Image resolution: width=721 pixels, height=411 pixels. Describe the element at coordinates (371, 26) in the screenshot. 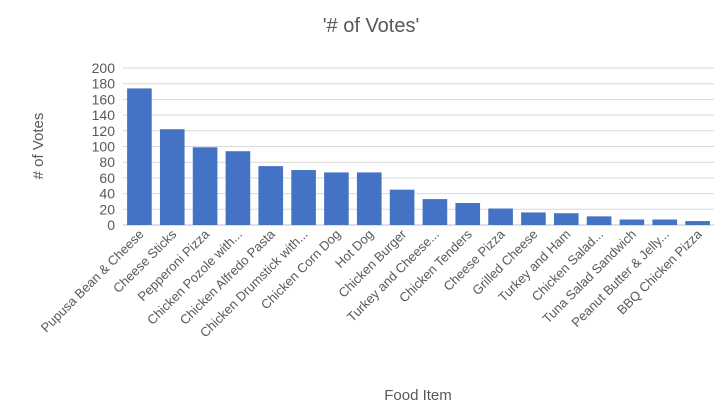

I see `chart-title: '# of Votes'` at that location.